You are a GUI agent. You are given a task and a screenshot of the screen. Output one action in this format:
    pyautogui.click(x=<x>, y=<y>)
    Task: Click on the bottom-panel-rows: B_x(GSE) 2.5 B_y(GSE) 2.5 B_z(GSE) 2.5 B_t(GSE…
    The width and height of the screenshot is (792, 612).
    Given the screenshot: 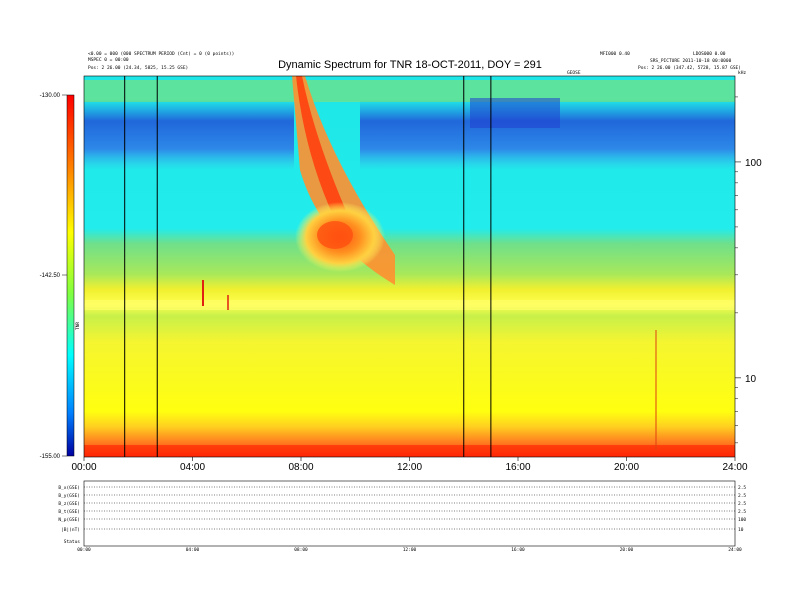 What is the action you would take?
    pyautogui.click(x=402, y=515)
    